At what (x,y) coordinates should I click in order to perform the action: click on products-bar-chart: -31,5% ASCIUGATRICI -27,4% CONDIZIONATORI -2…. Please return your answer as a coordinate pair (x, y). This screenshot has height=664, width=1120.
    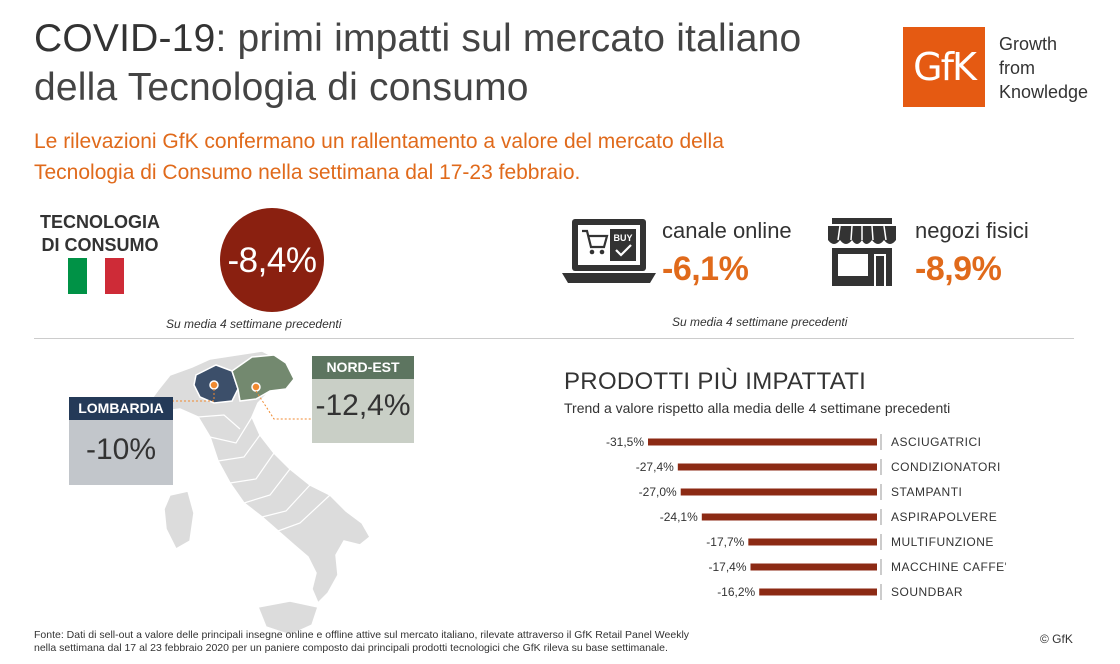
    Looking at the image, I should click on (806, 517).